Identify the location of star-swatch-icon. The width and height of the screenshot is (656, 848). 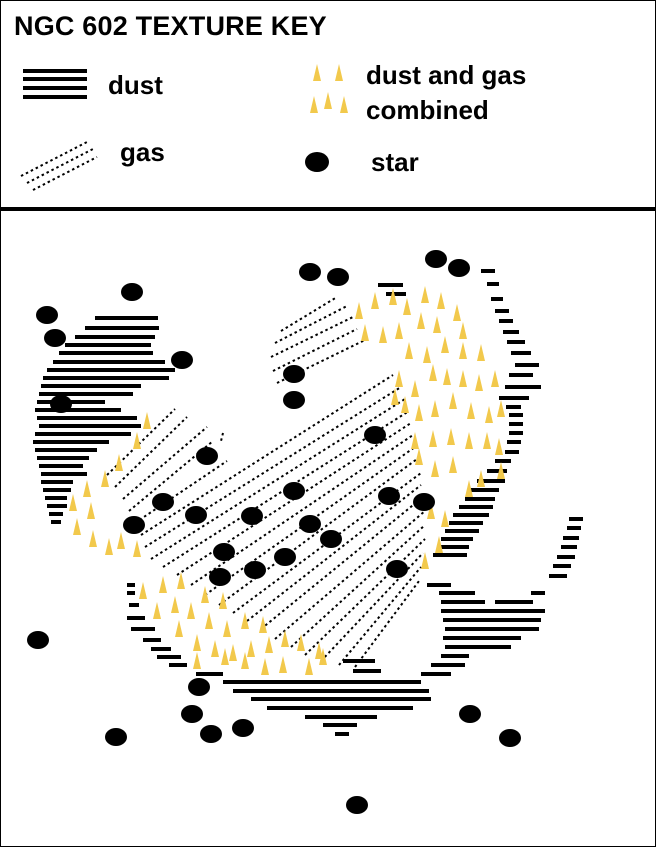
(317, 162).